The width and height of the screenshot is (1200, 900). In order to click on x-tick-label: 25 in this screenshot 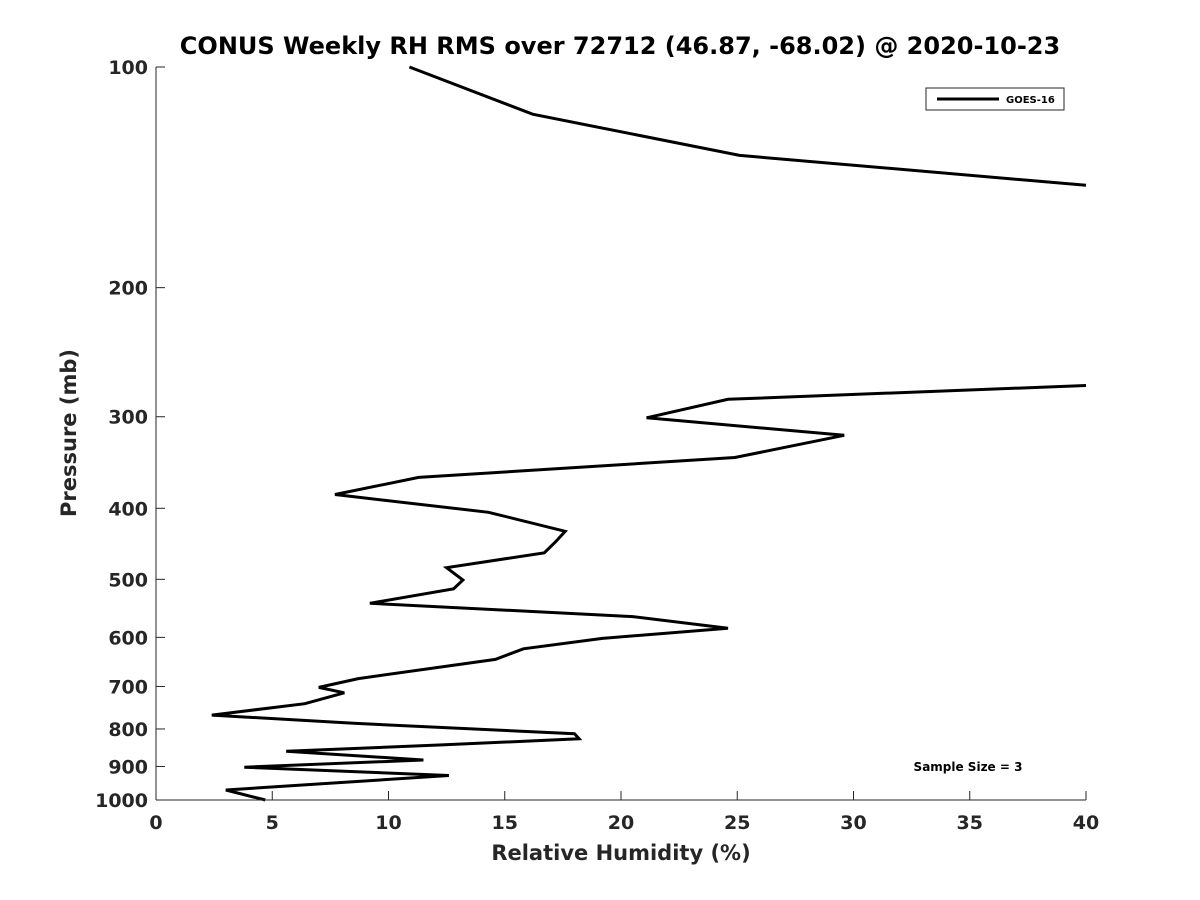, I will do `click(737, 823)`.